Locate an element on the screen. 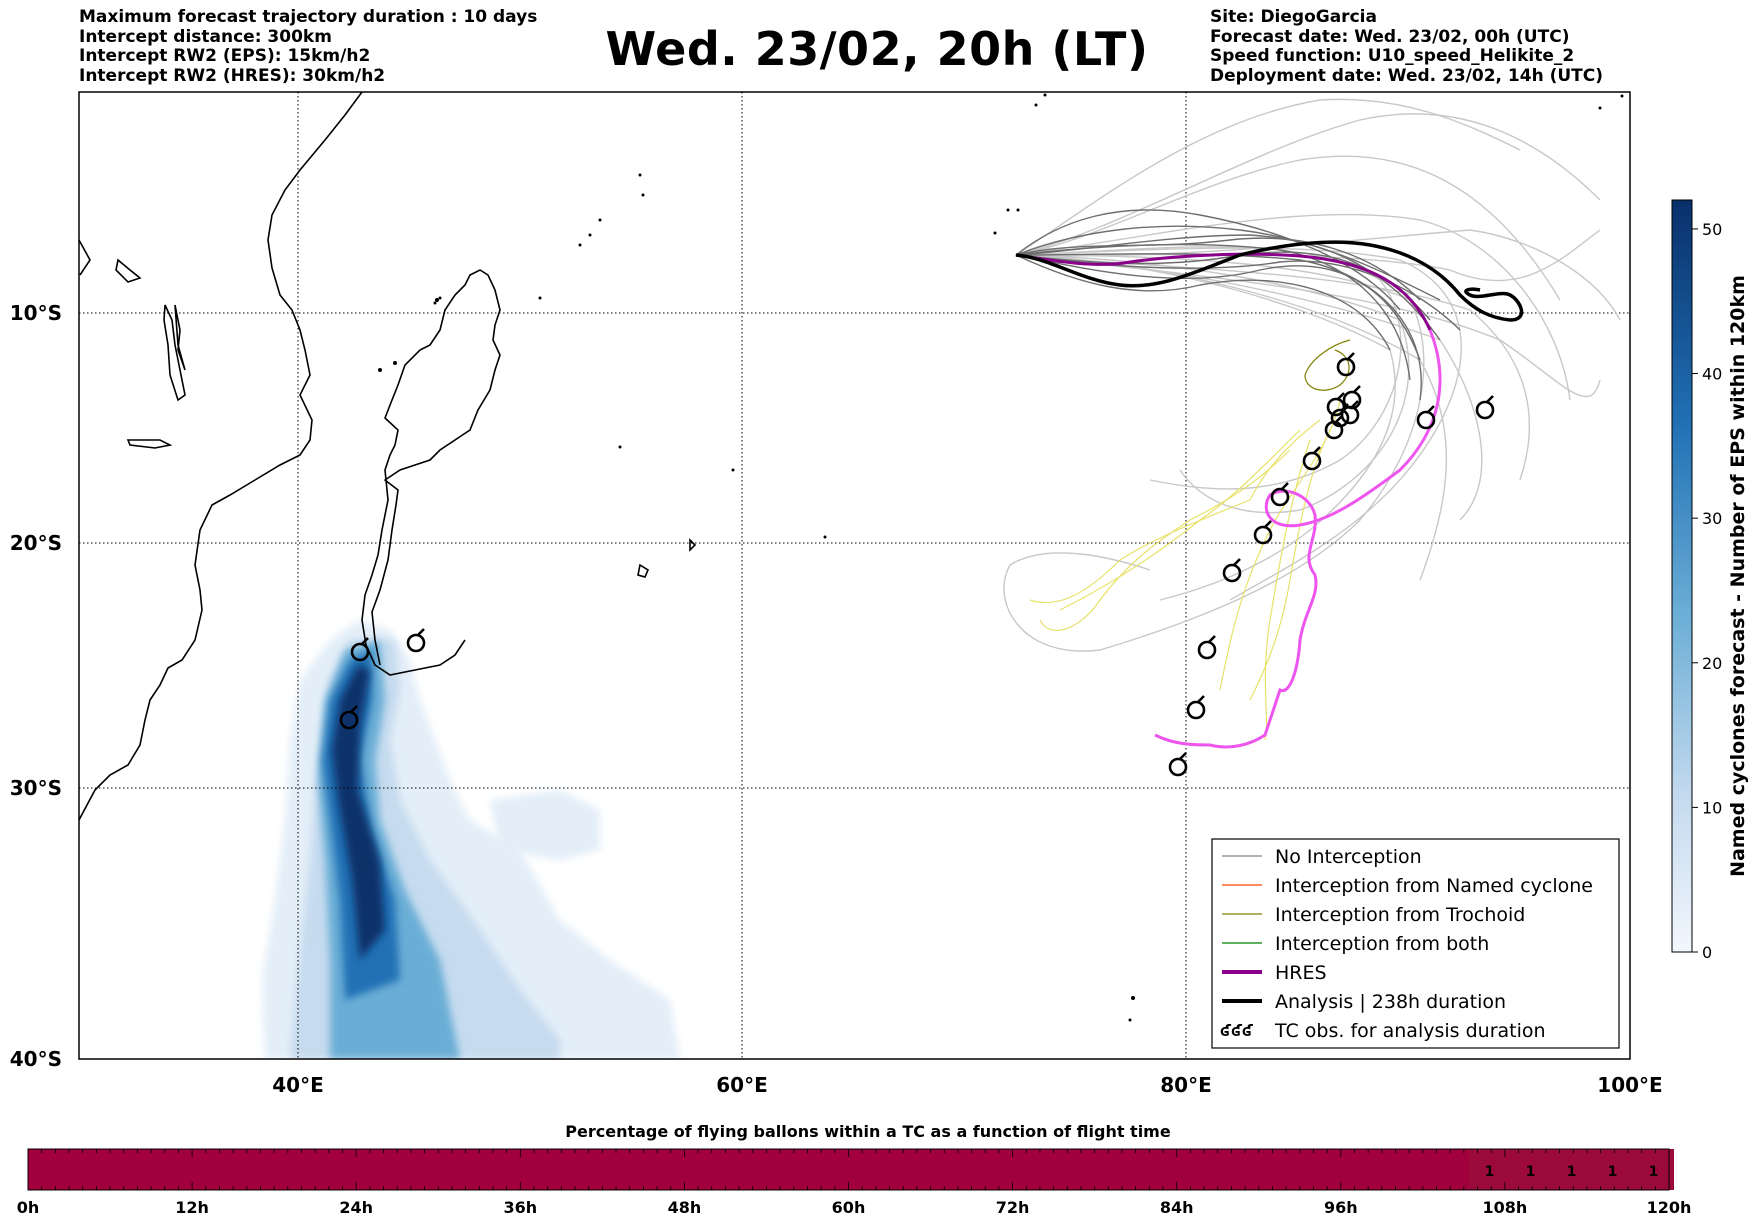  legend-item: HRES is located at coordinates (1274, 973).